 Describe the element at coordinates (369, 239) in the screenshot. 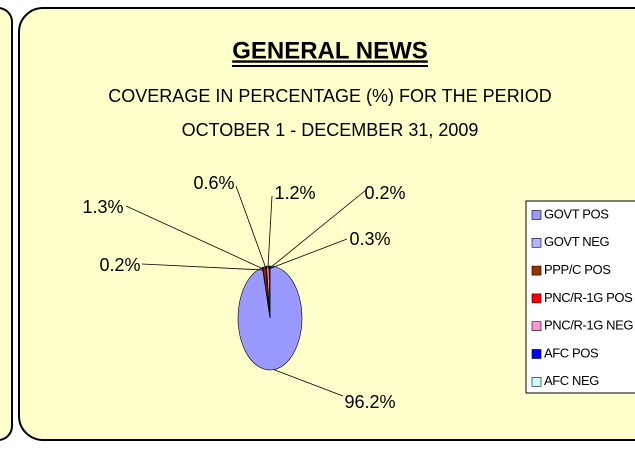

I see `data-label: 0.3%` at that location.